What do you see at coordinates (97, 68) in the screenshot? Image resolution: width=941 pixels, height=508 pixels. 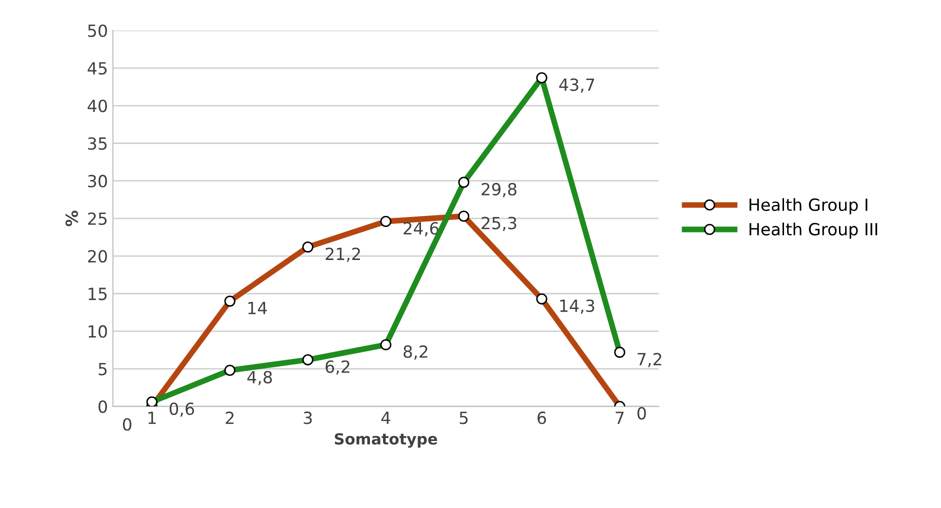 I see `y-tick-label: 45` at bounding box center [97, 68].